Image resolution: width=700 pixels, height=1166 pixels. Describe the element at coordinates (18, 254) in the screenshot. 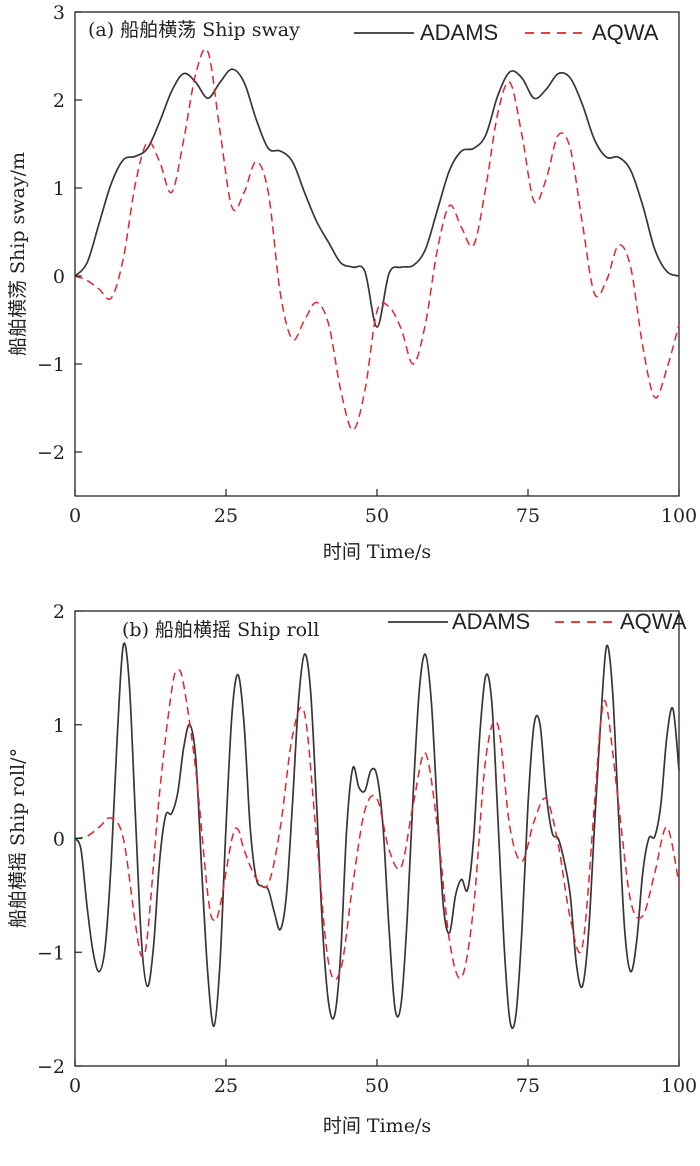

I see `y-axis-label: 船舶横荡 Ship sway/m` at that location.